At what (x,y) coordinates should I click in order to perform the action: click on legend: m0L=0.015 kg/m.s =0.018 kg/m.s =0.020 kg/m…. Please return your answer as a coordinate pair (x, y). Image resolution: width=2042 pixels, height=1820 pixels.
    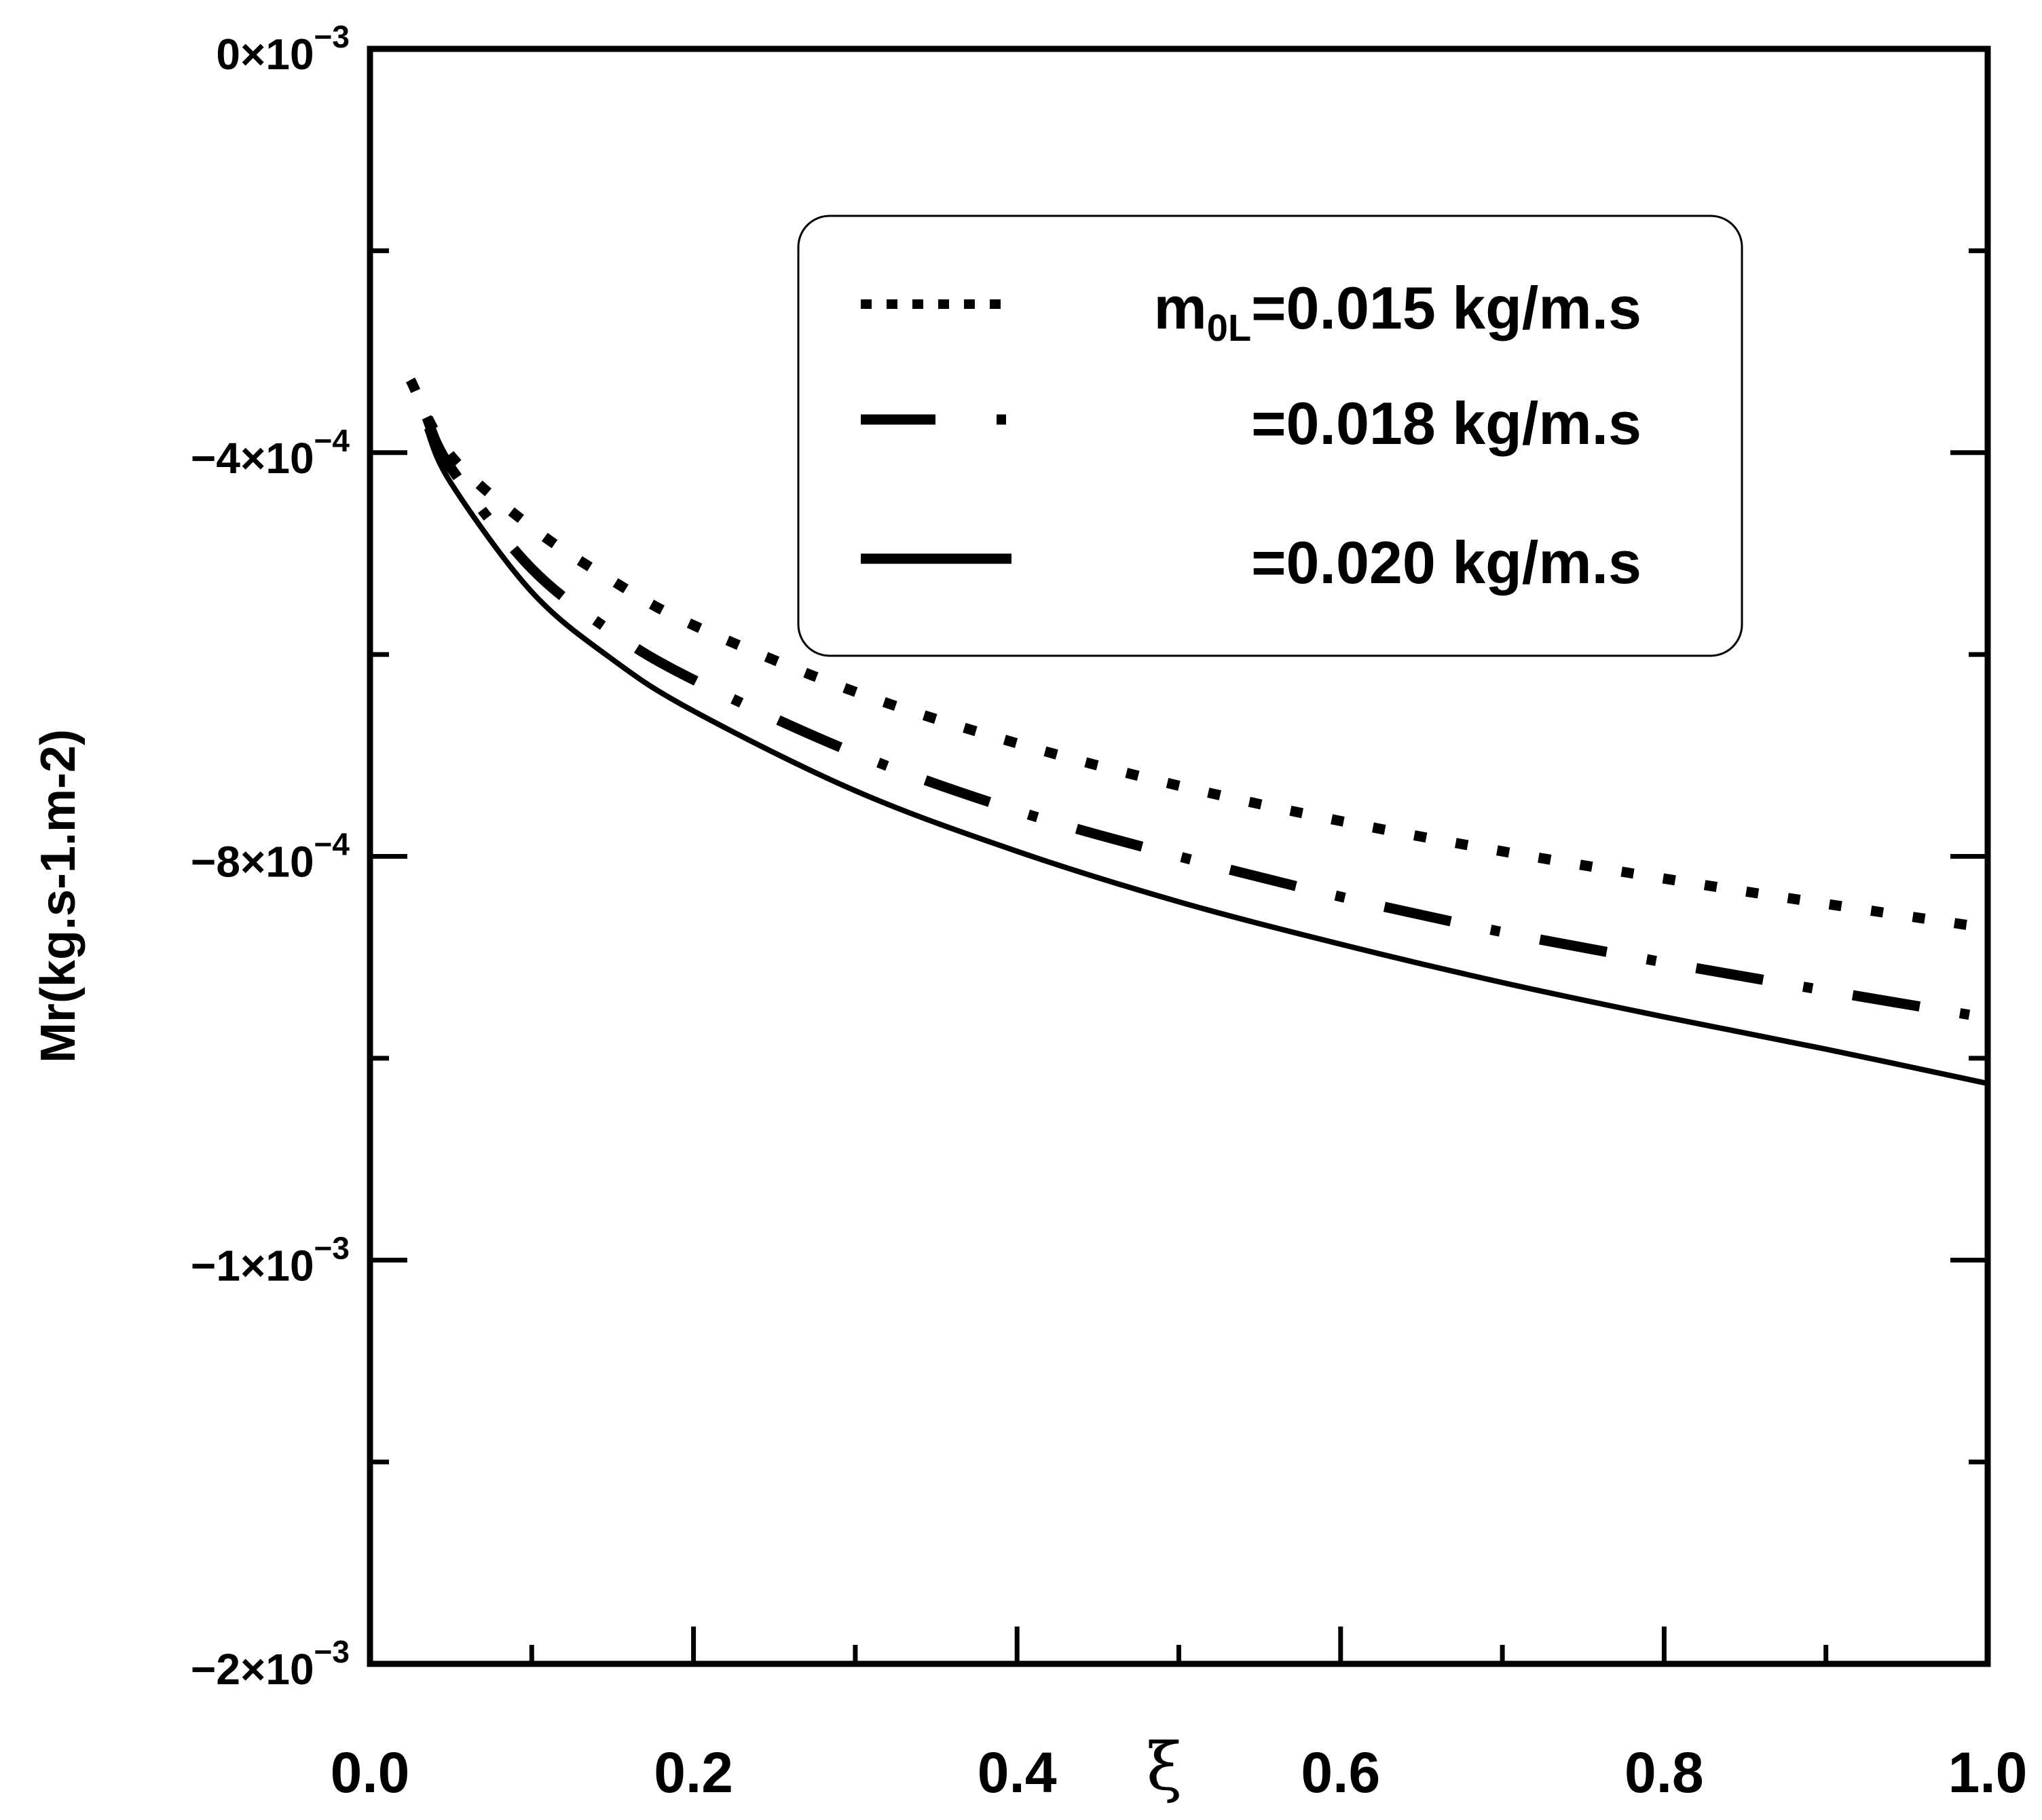
    Looking at the image, I should click on (1270, 436).